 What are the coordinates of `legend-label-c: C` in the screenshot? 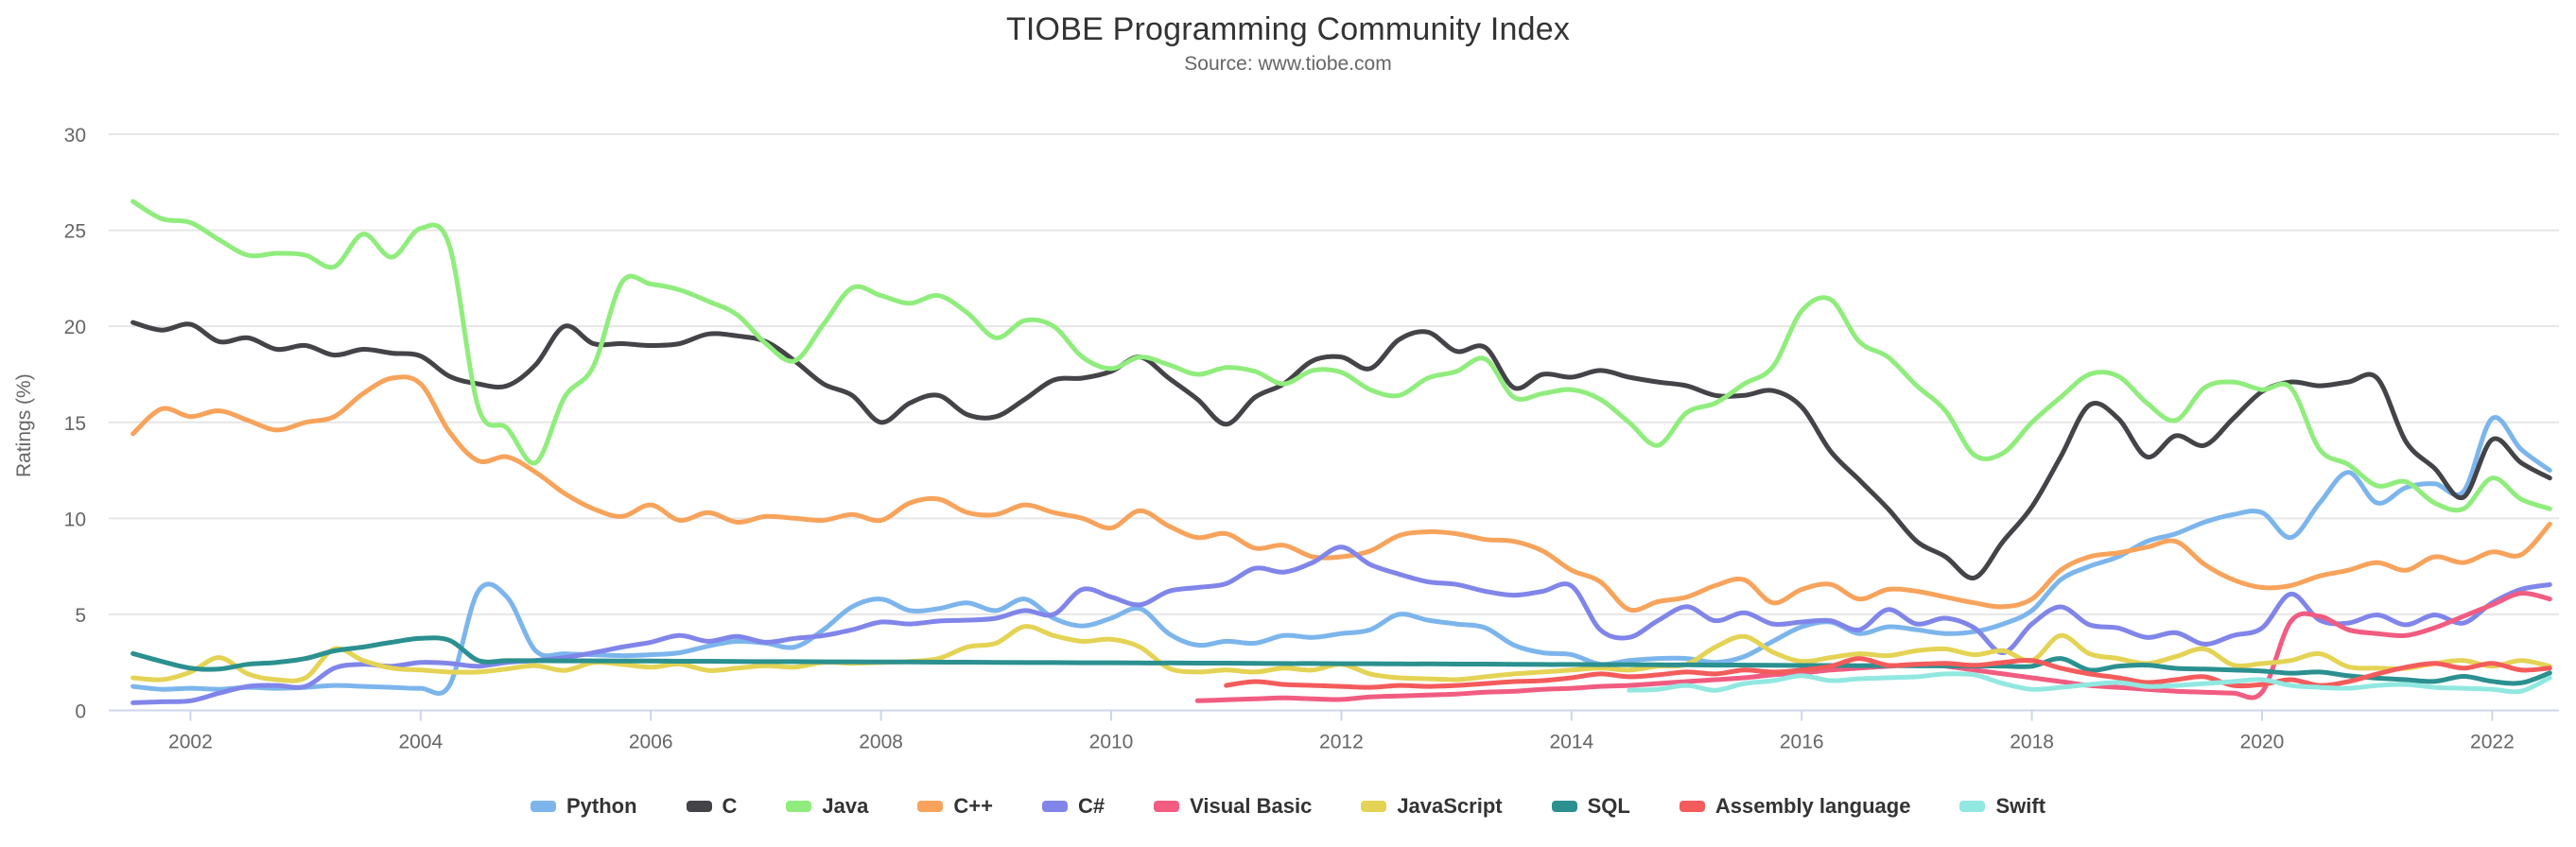 It's located at (730, 806).